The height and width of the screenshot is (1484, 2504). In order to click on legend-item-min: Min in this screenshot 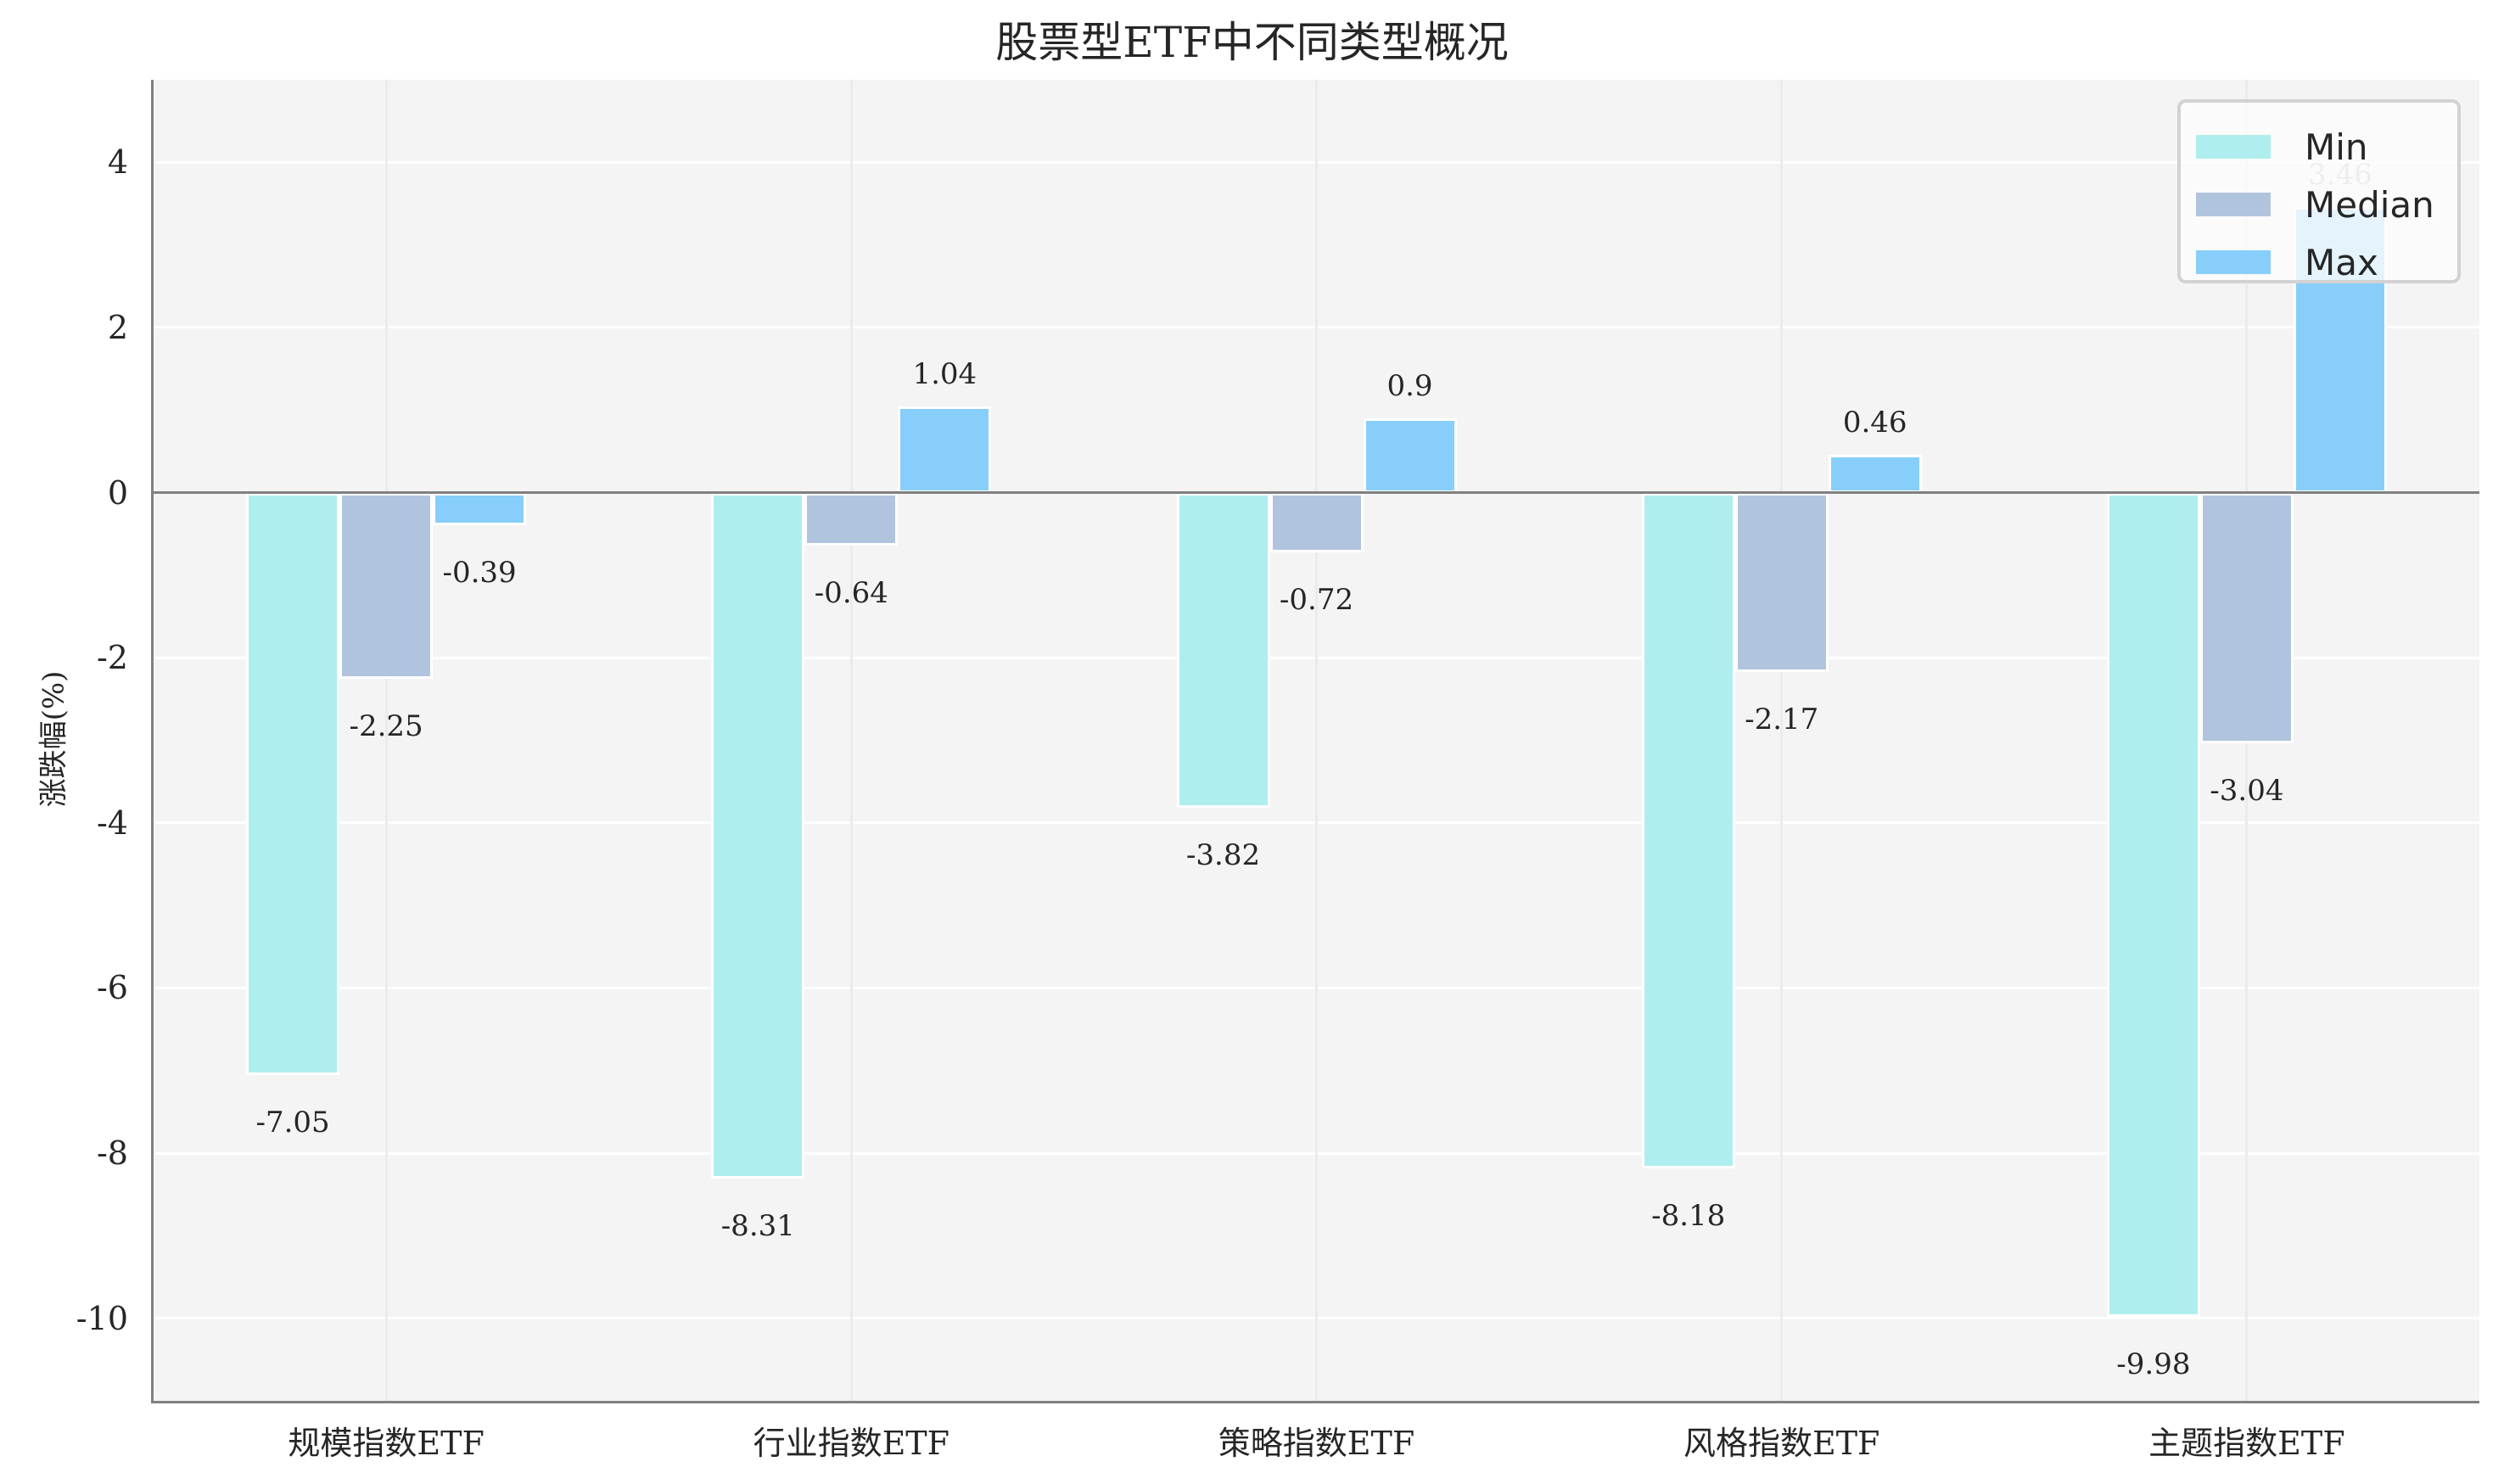, I will do `click(2275, 146)`.